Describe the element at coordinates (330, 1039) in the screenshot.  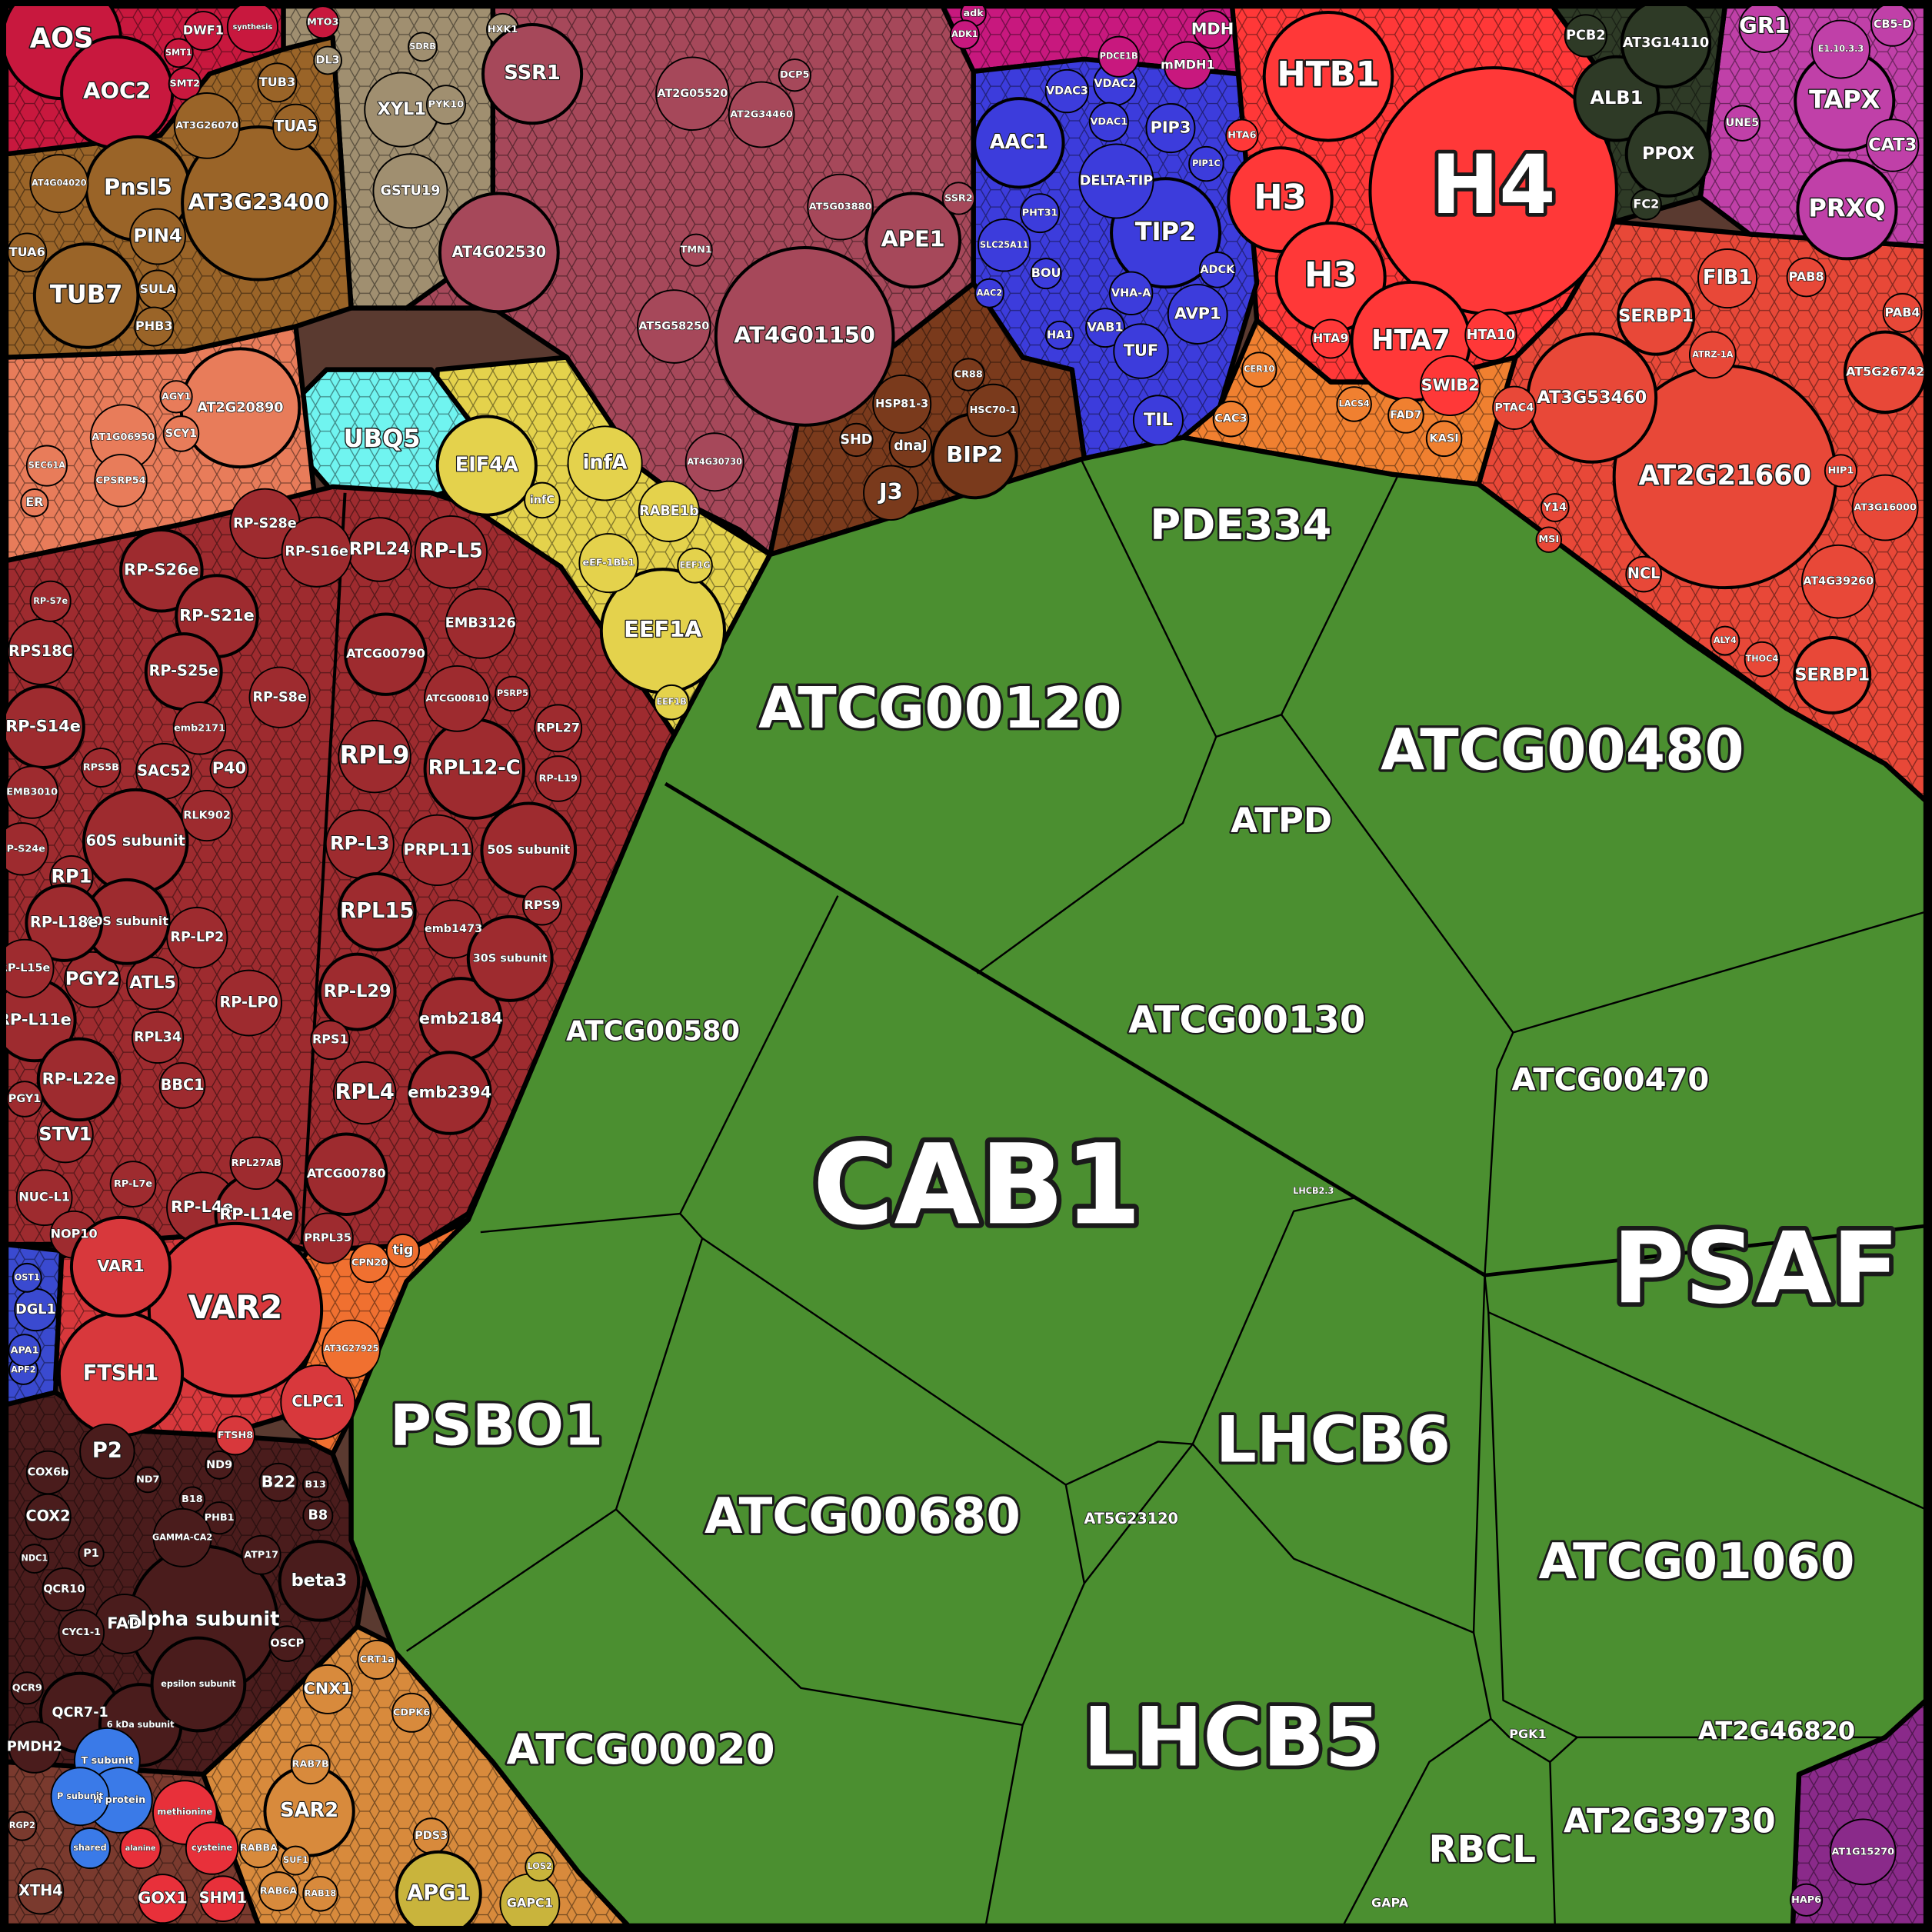
I see `cell-label: RPS1` at that location.